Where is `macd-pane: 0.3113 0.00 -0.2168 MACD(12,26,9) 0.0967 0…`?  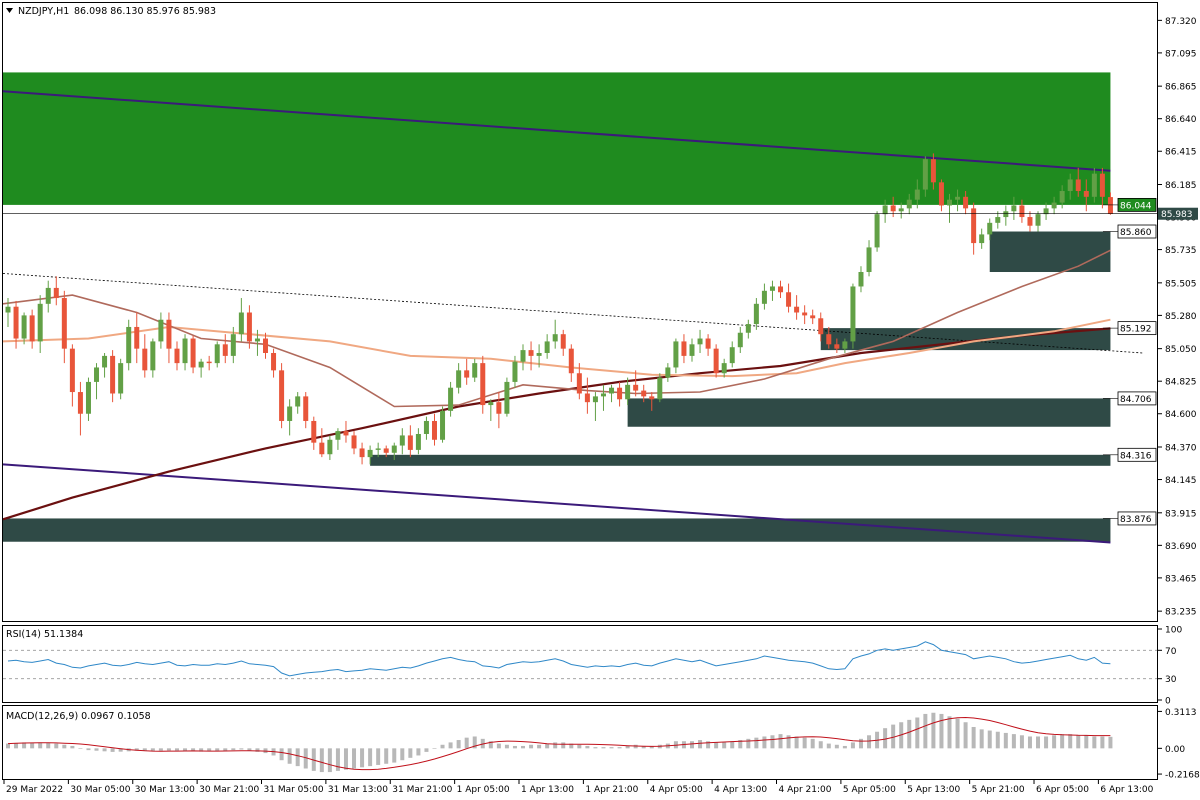 macd-pane: 0.3113 0.00 -0.2168 MACD(12,26,9) 0.0967 0… is located at coordinates (603, 744).